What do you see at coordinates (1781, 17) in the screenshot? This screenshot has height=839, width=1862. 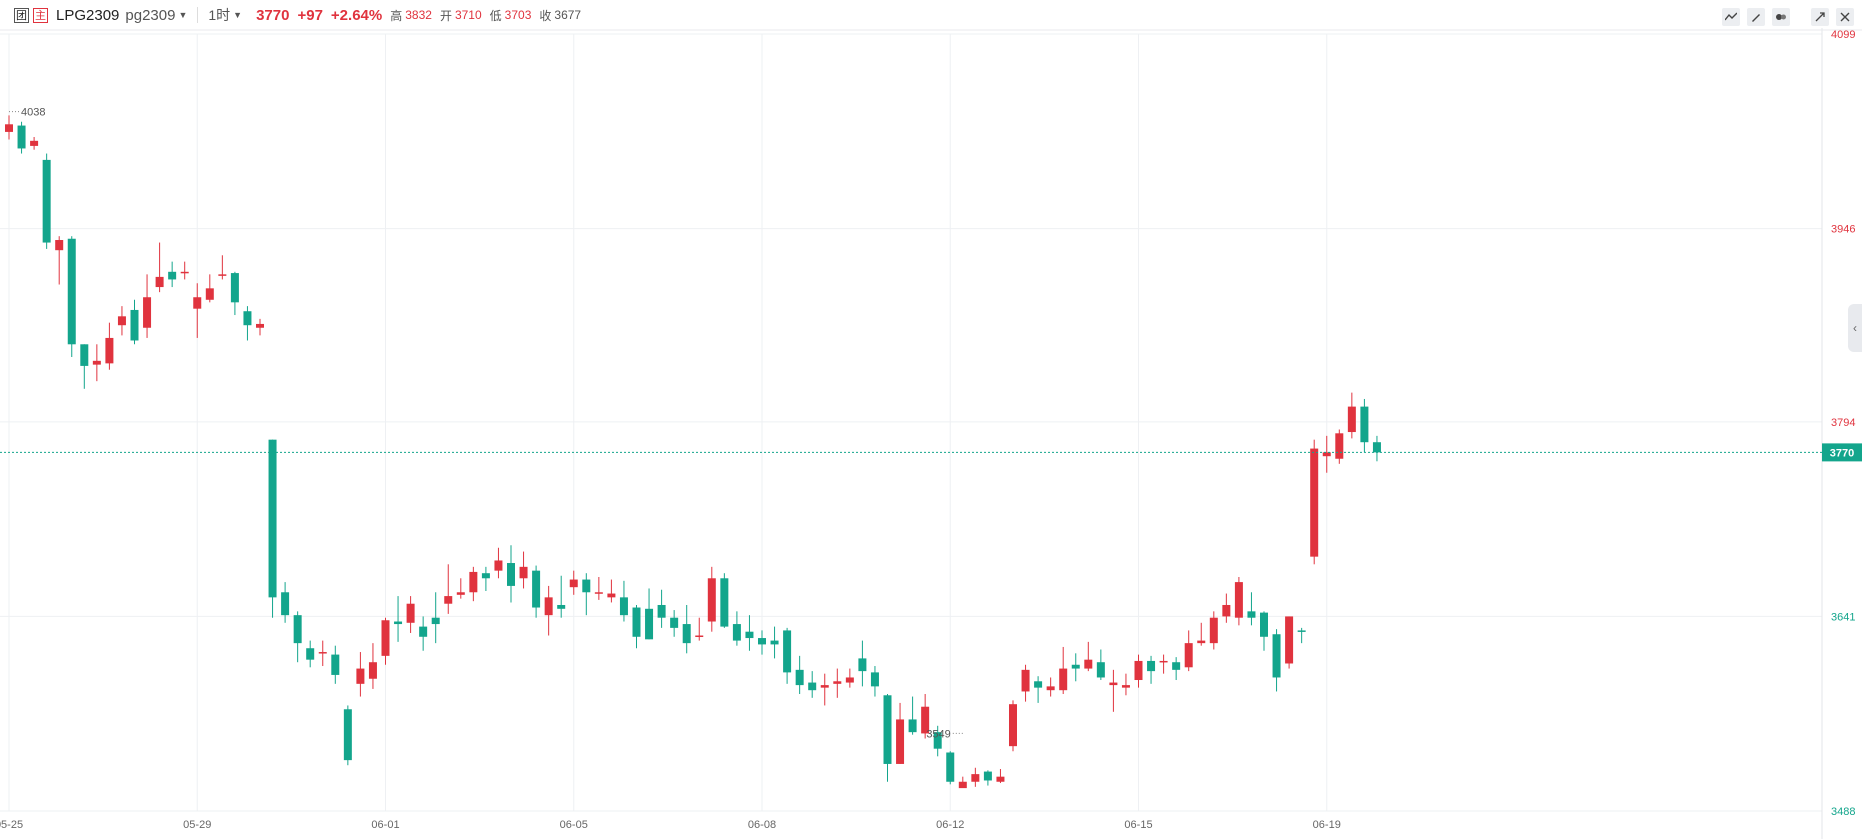 I see `compare-icon` at bounding box center [1781, 17].